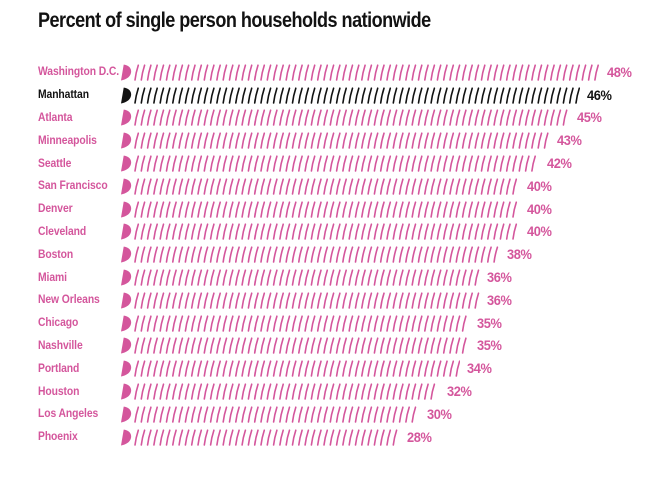  I want to click on value-label: 32%, so click(459, 392).